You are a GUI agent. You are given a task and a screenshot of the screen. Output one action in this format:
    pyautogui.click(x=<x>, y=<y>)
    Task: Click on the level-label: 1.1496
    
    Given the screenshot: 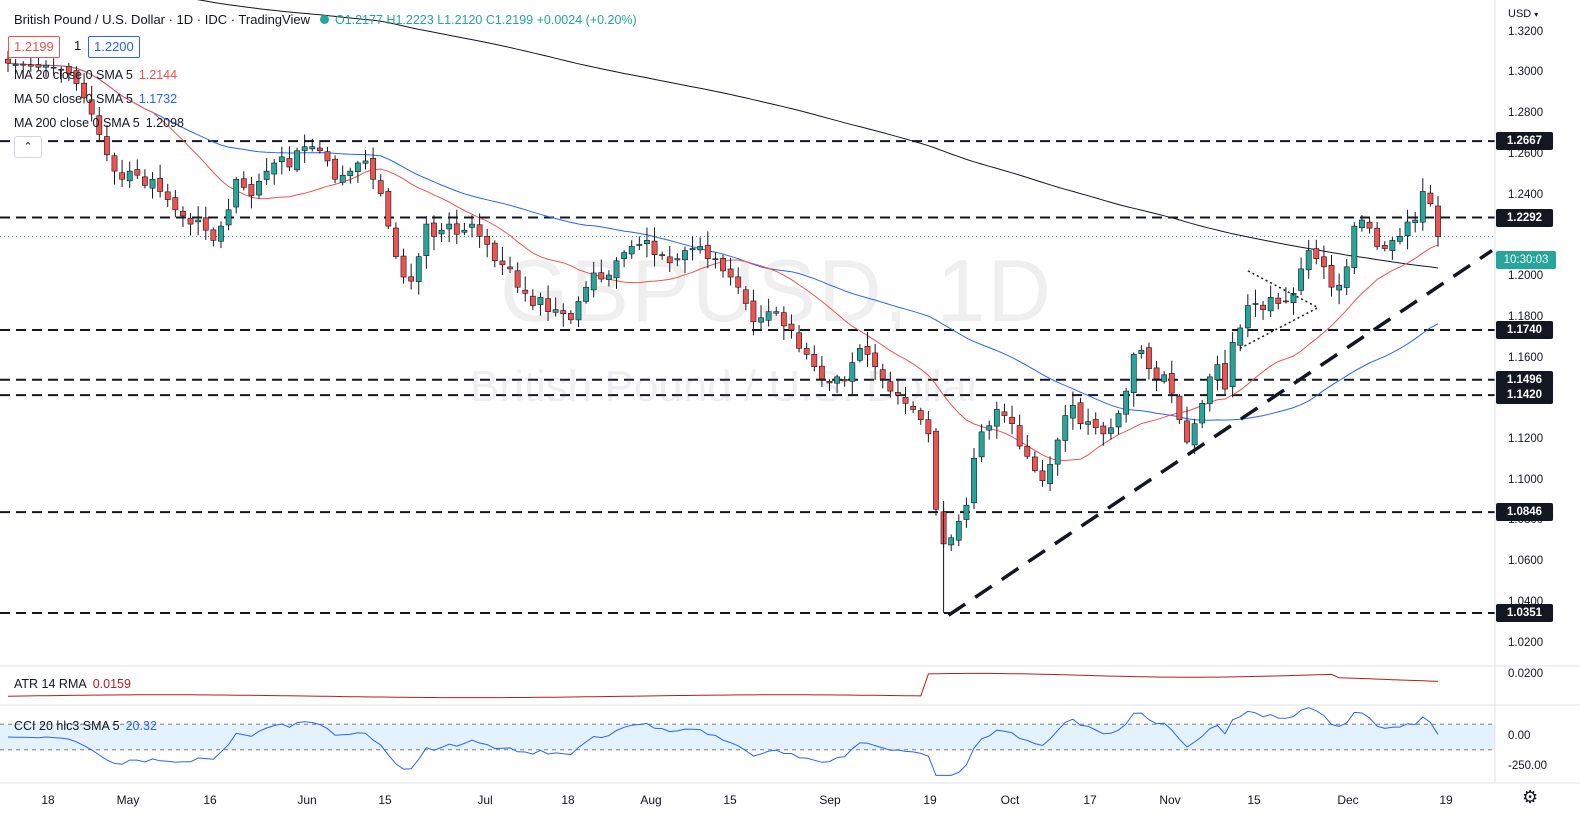 What is the action you would take?
    pyautogui.click(x=1524, y=379)
    